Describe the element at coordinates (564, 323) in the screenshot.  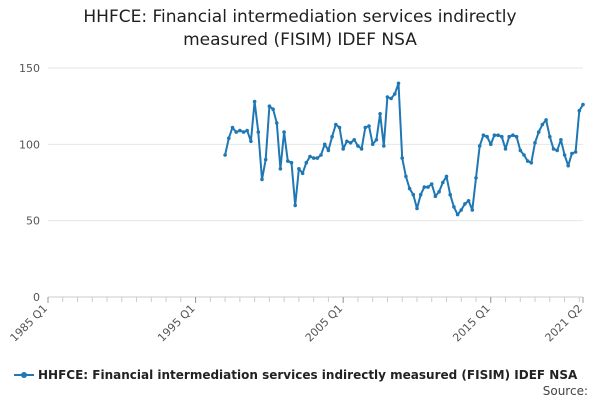
I see `x-tick-label: 2021 Q2` at that location.